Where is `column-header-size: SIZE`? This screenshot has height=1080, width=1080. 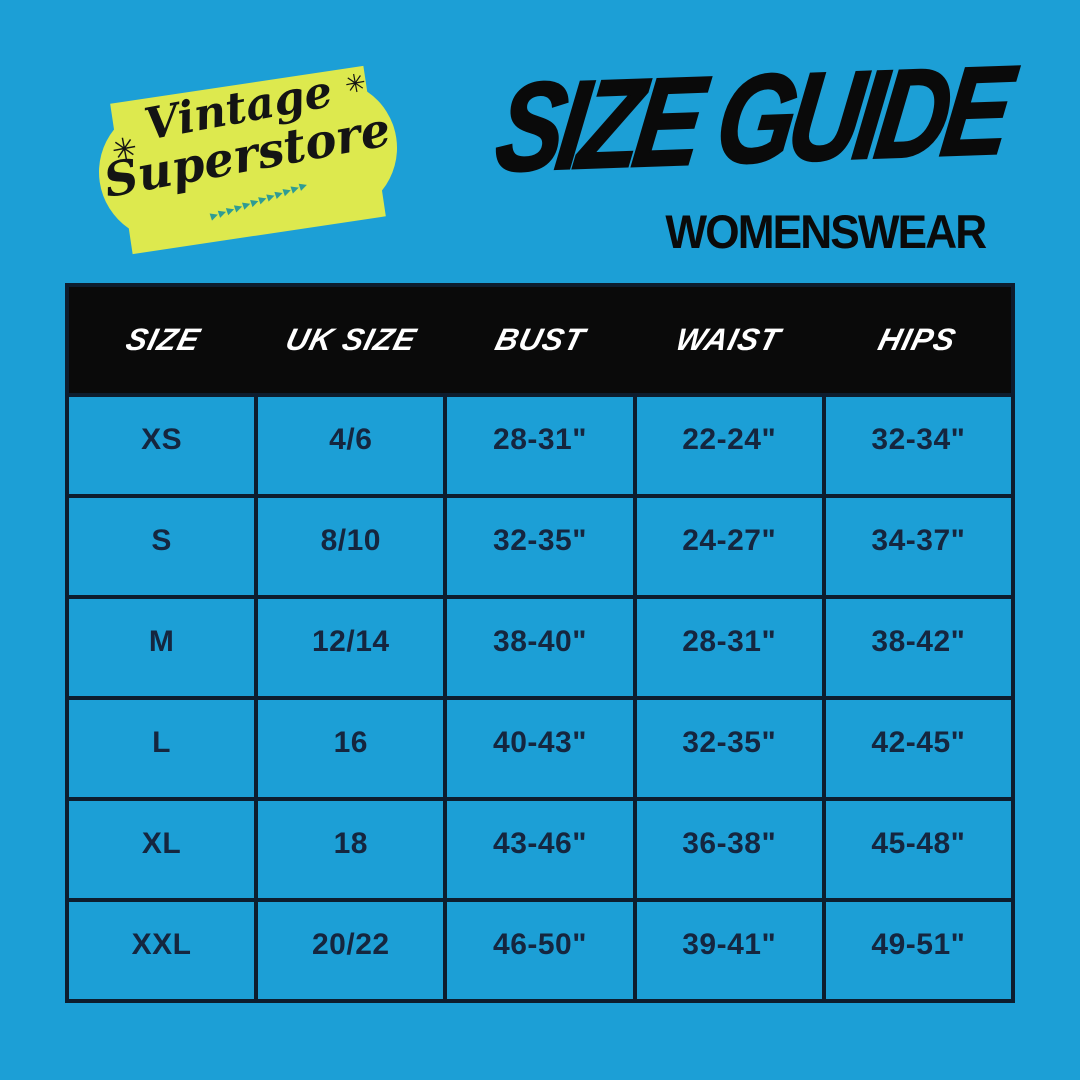
column-header-size: SIZE is located at coordinates (163, 339).